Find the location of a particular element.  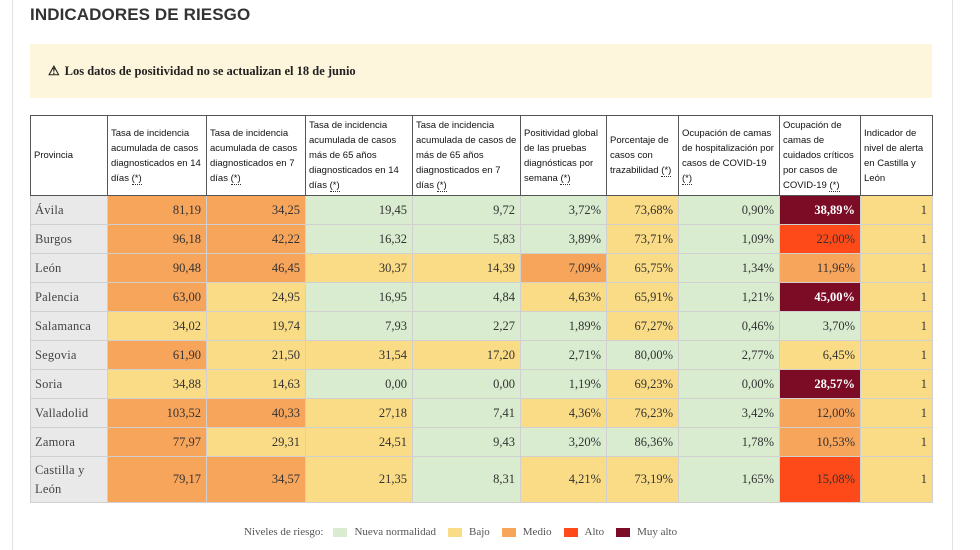

value-cell: 14,39 is located at coordinates (466, 268).